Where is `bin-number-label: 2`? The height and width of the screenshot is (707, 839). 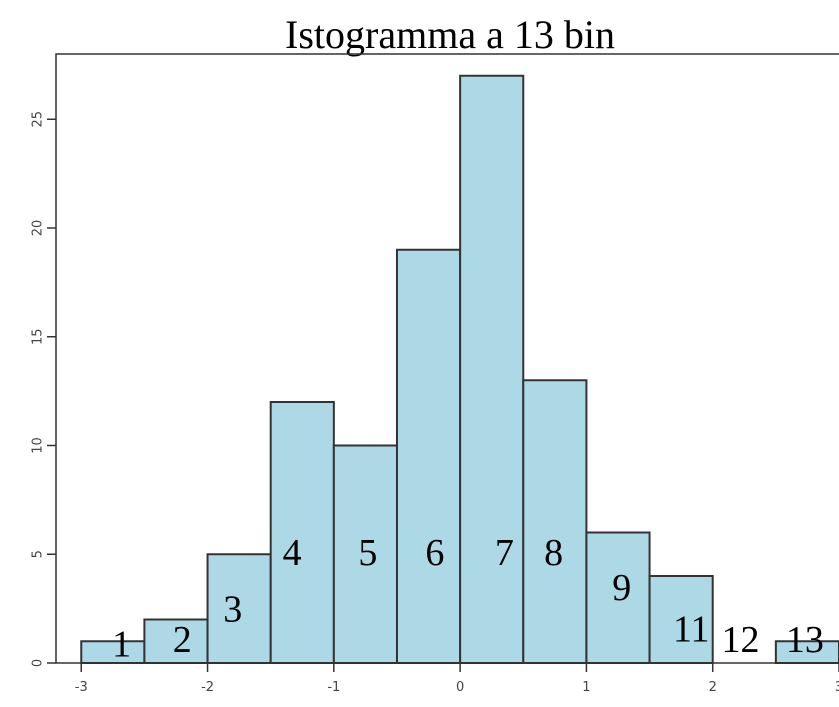
bin-number-label: 2 is located at coordinates (182, 640).